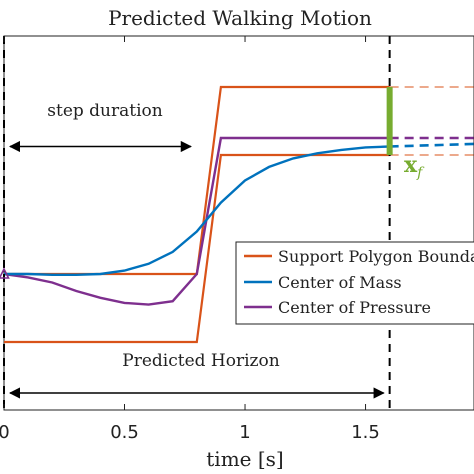  Describe the element at coordinates (244, 459) in the screenshot. I see `x-axis-label: time [s]` at that location.